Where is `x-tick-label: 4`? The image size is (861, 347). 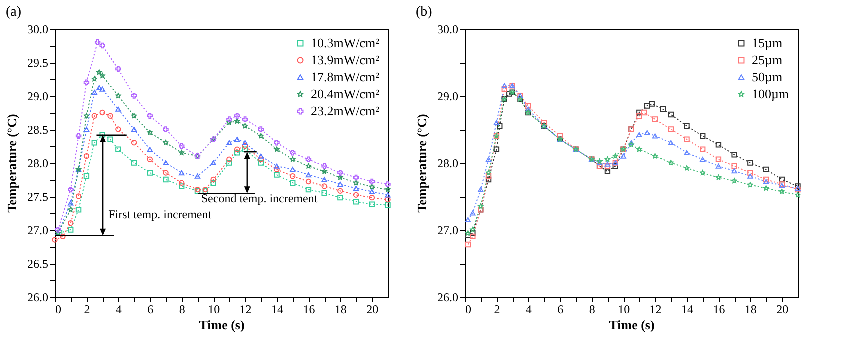
x-tick-label: 4 is located at coordinates (529, 309).